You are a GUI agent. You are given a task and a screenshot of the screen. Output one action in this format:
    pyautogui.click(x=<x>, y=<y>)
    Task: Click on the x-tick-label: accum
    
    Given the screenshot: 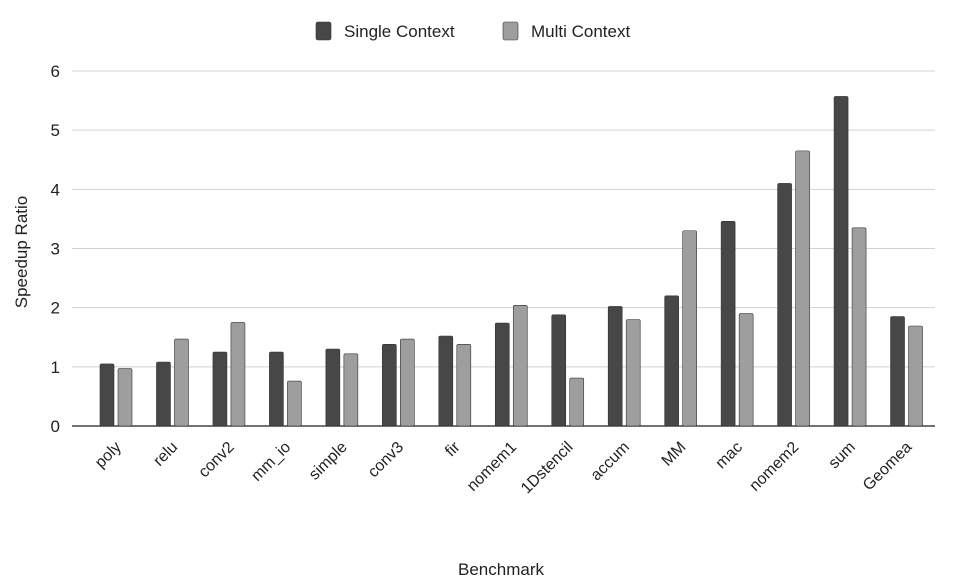 What is the action you would take?
    pyautogui.click(x=610, y=461)
    